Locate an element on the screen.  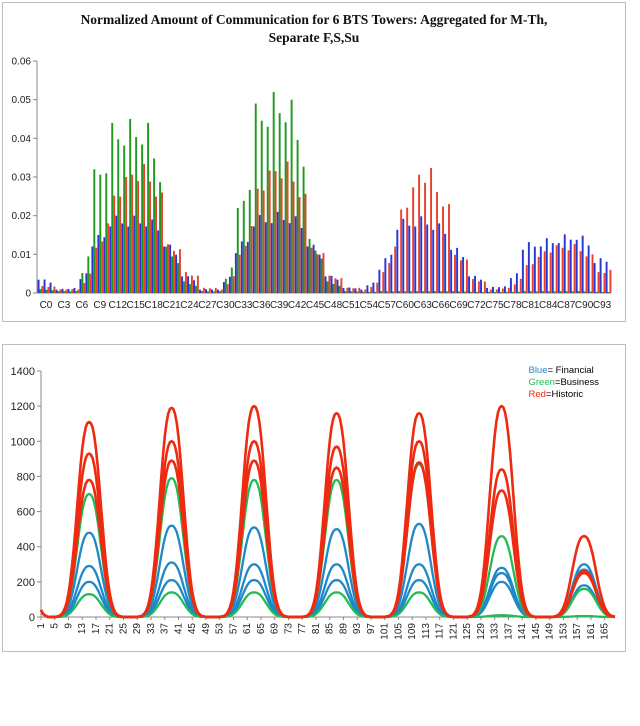
legend-entry-business: Green=Business is located at coordinates (563, 383).